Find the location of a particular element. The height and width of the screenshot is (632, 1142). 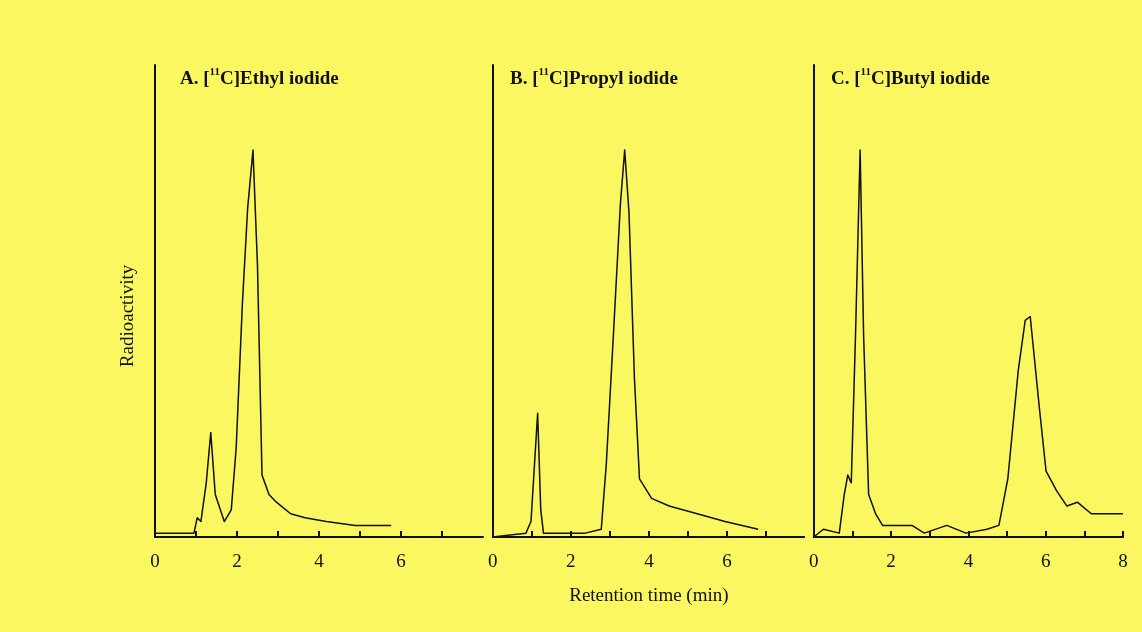

x-axis-title: Retention time (min) is located at coordinates (649, 595).